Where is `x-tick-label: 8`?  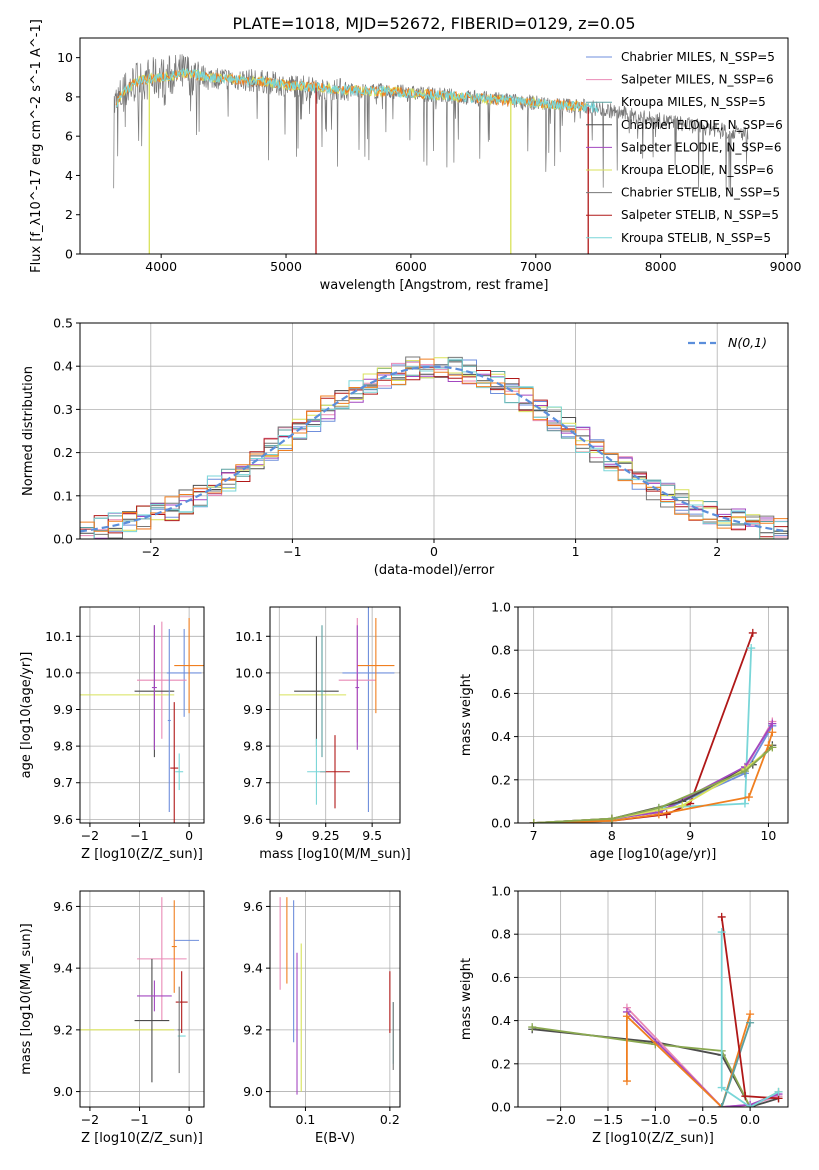 x-tick-label: 8 is located at coordinates (612, 835).